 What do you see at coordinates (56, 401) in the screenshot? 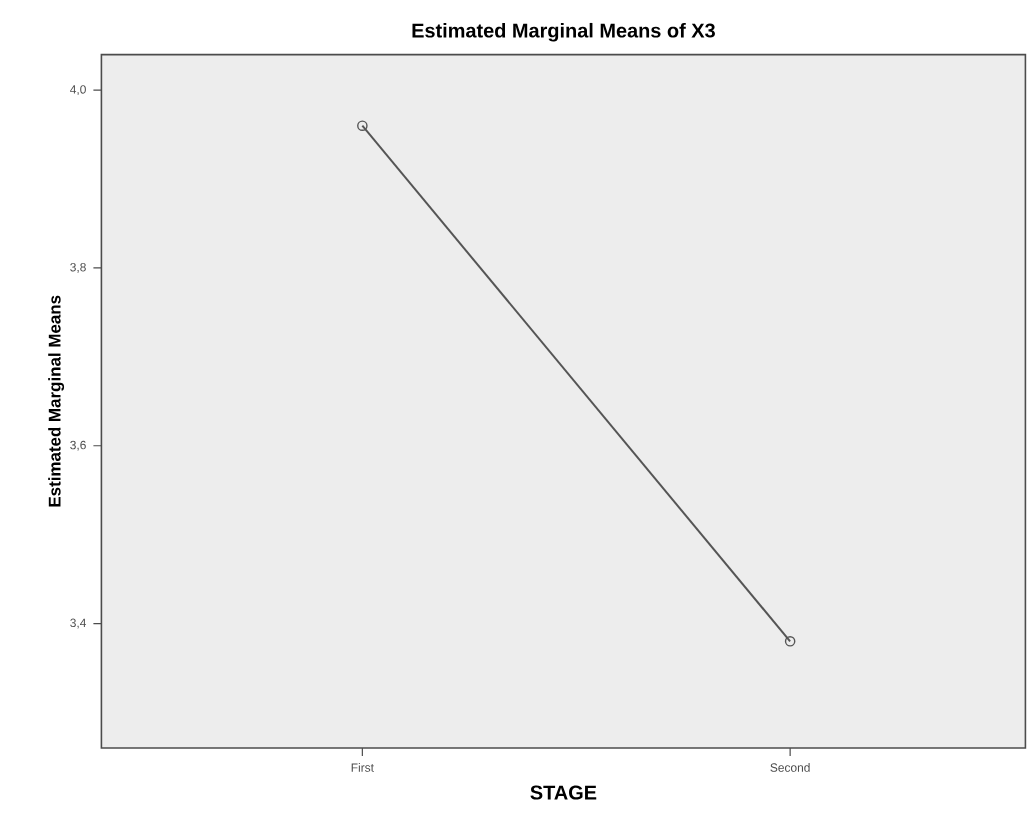
I see `y-axis-title: Estimated Marginal Means` at bounding box center [56, 401].